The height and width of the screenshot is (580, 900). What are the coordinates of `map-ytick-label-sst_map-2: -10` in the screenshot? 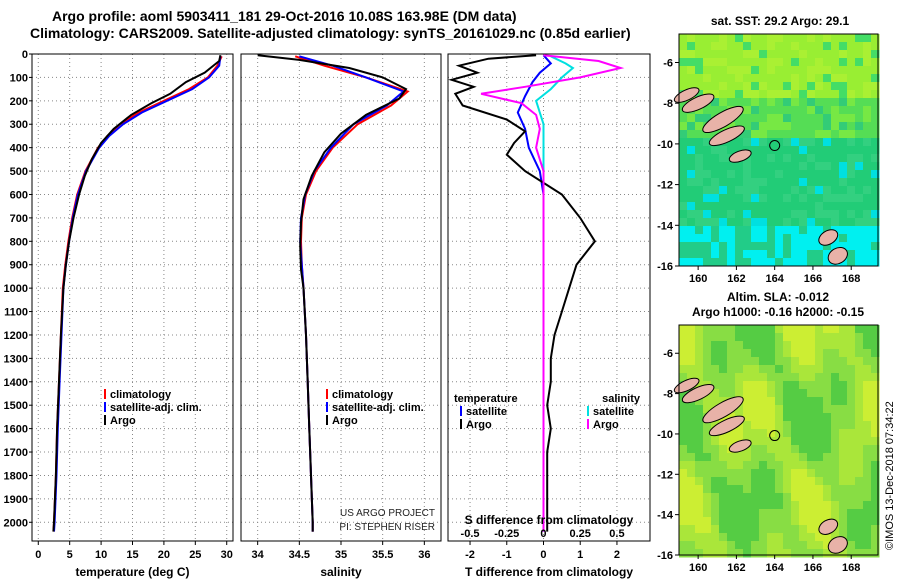 It's located at (665, 145).